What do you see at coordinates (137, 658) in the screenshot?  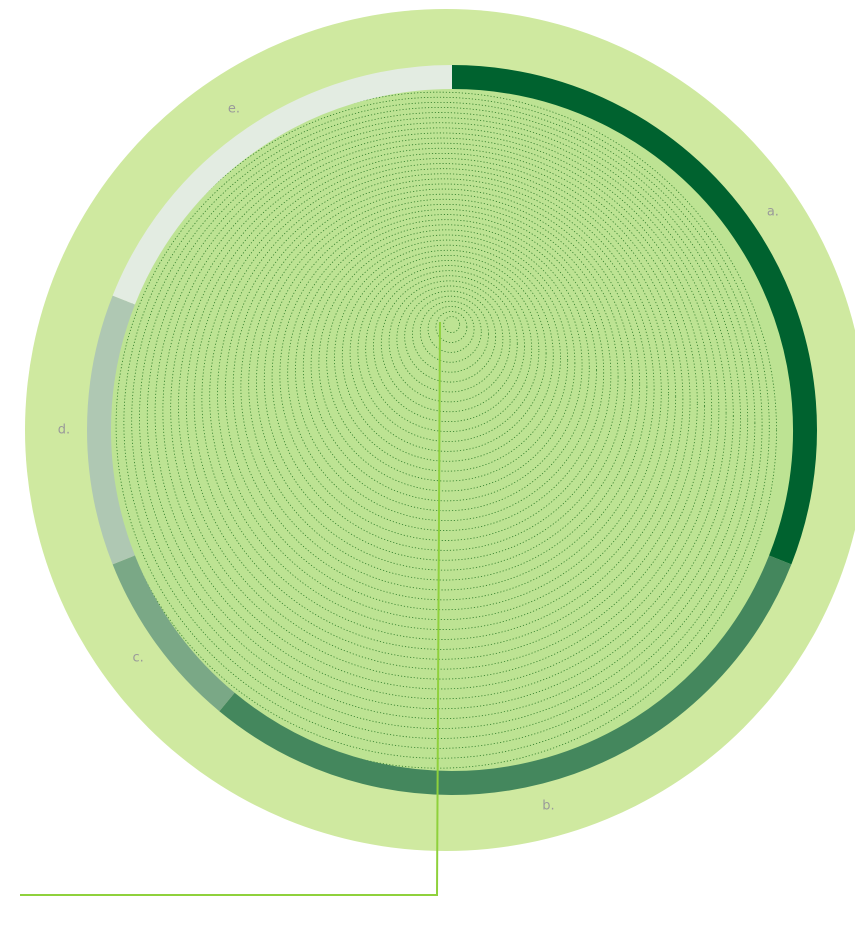 I see `segment-label: c.` at bounding box center [137, 658].